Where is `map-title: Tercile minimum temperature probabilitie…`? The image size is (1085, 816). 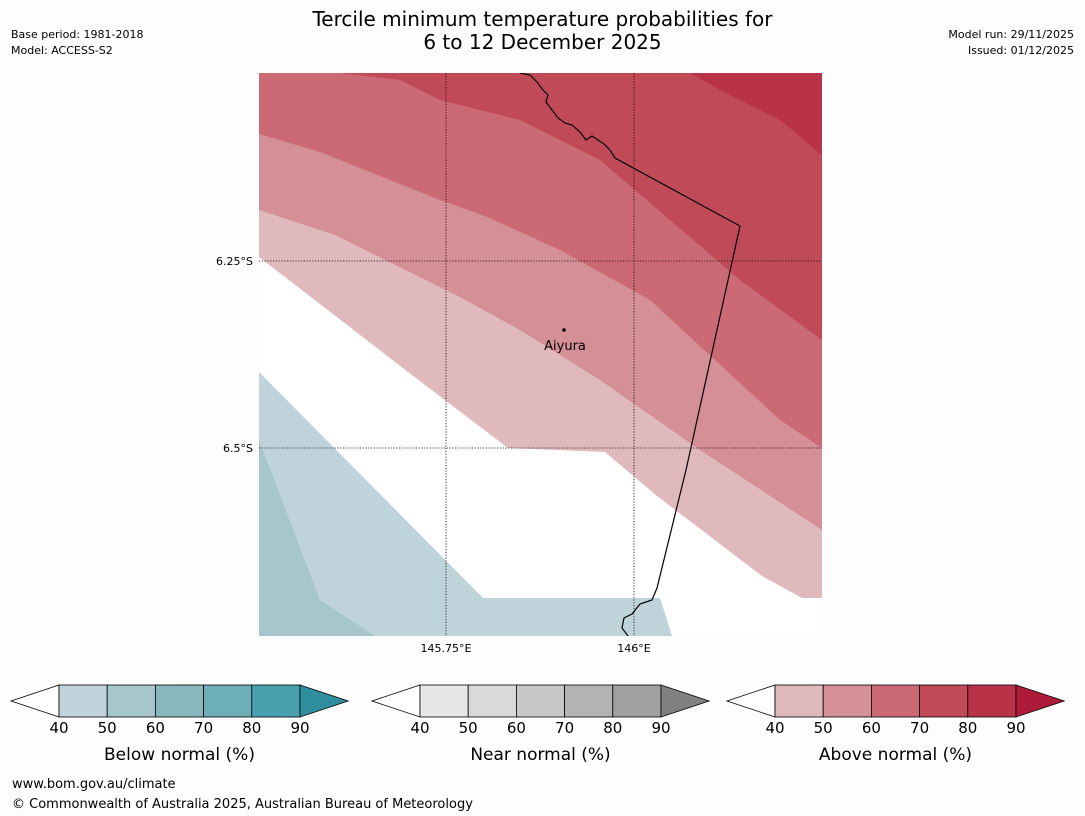 map-title: Tercile minimum temperature probabilitie… is located at coordinates (542, 31).